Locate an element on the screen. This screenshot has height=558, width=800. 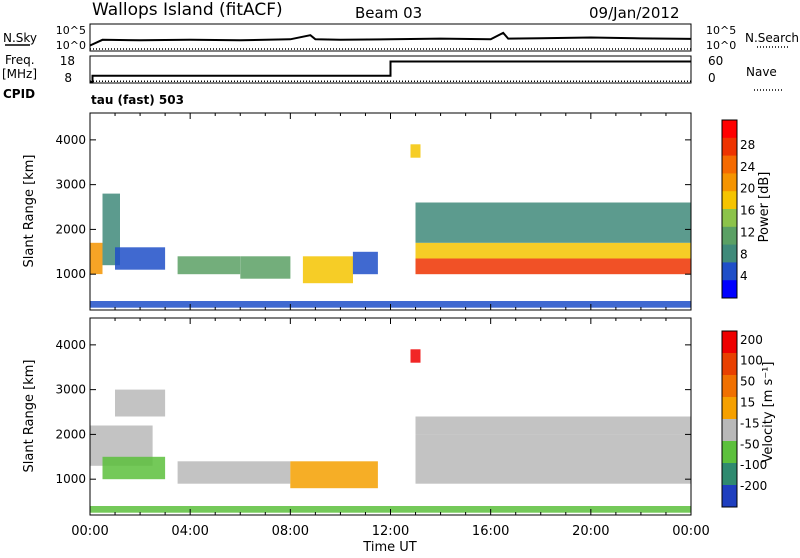
power-colorbar-frame is located at coordinates (729, 209).